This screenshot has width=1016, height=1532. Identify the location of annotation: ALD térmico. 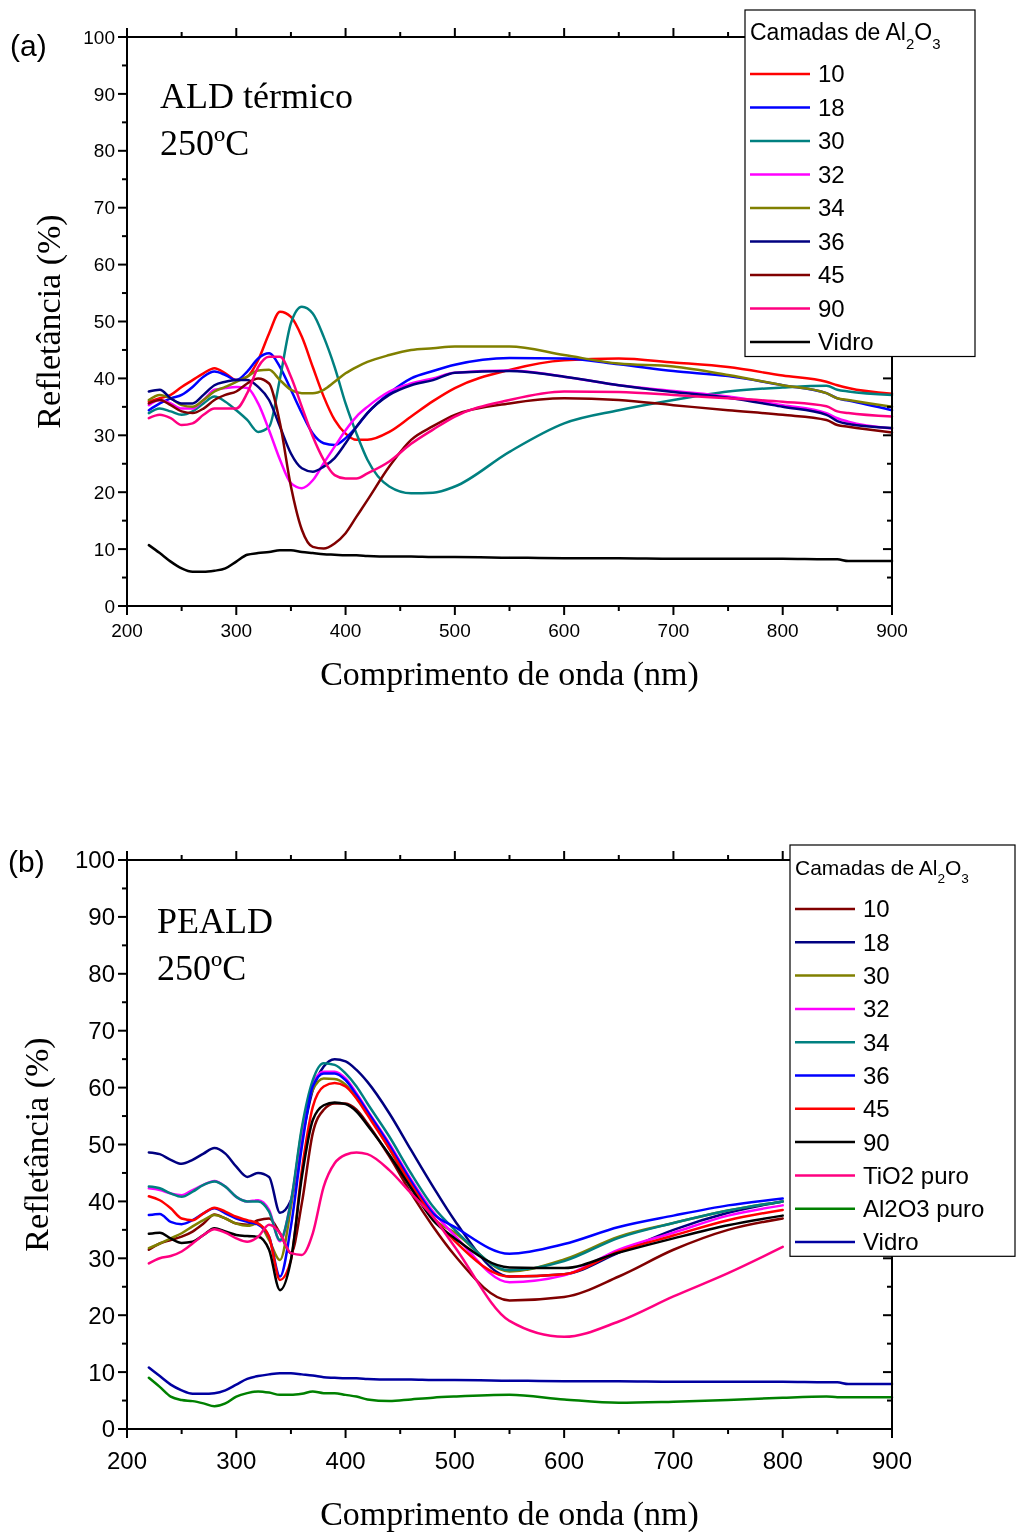
(256, 96).